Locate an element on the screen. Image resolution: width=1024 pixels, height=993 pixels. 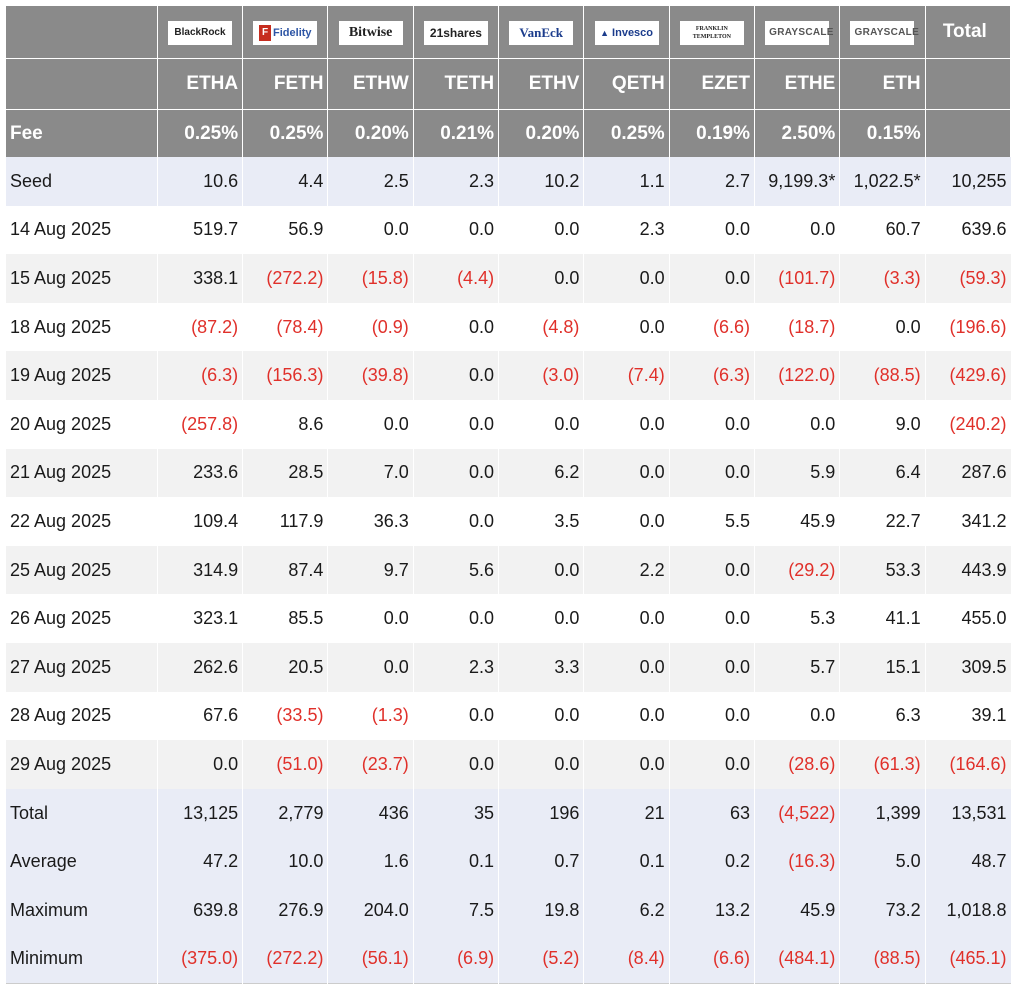
table-cell: 5.7 is located at coordinates (797, 667).